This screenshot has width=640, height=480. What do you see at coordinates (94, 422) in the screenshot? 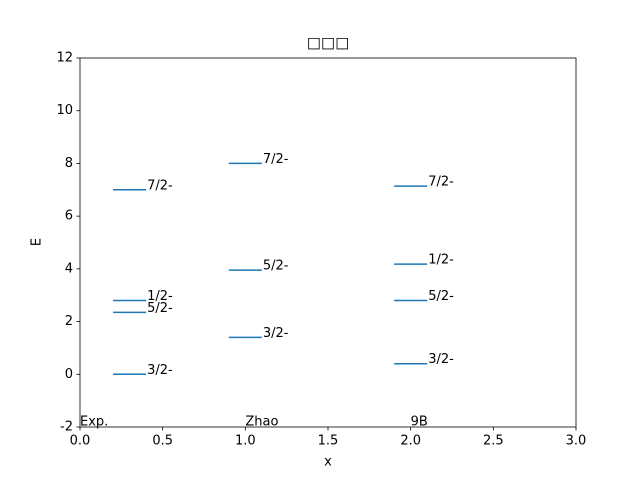
I see `group-label: Exp.` at bounding box center [94, 422].